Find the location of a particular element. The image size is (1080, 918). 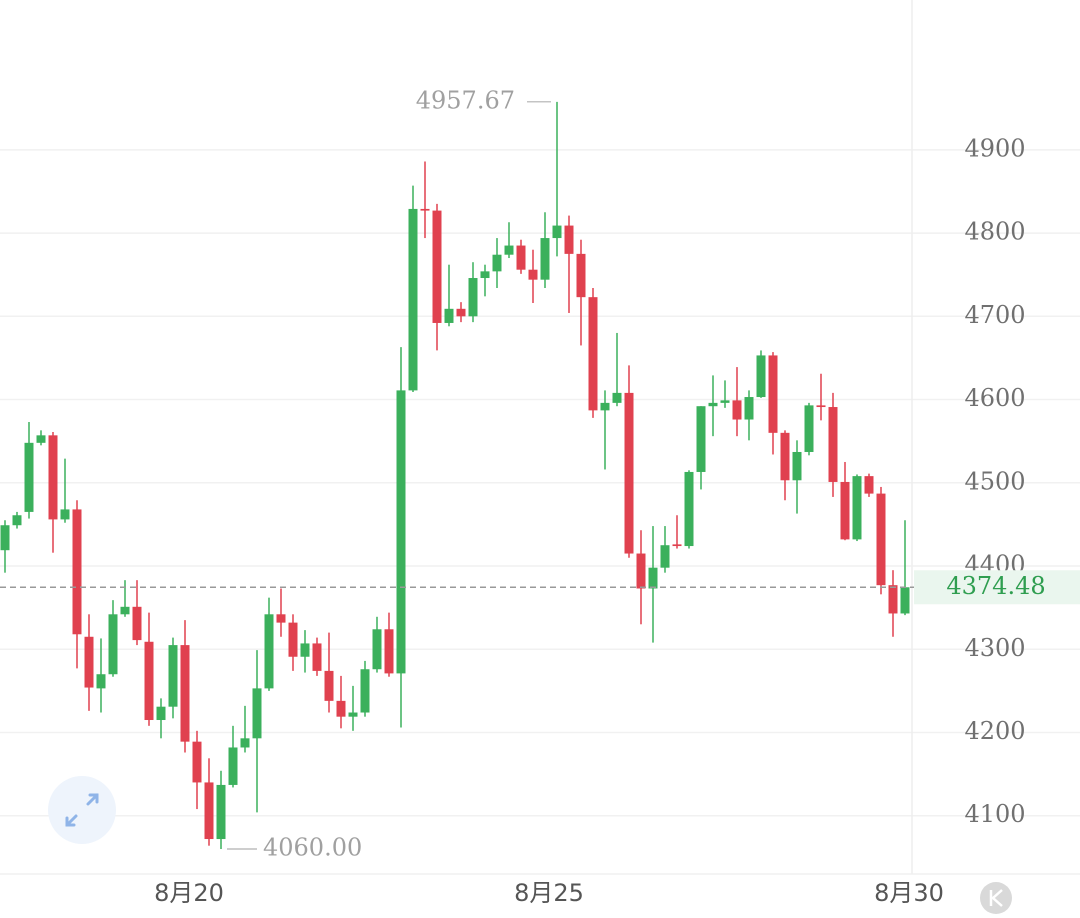

x-tick-label: 8月30 is located at coordinates (909, 893).